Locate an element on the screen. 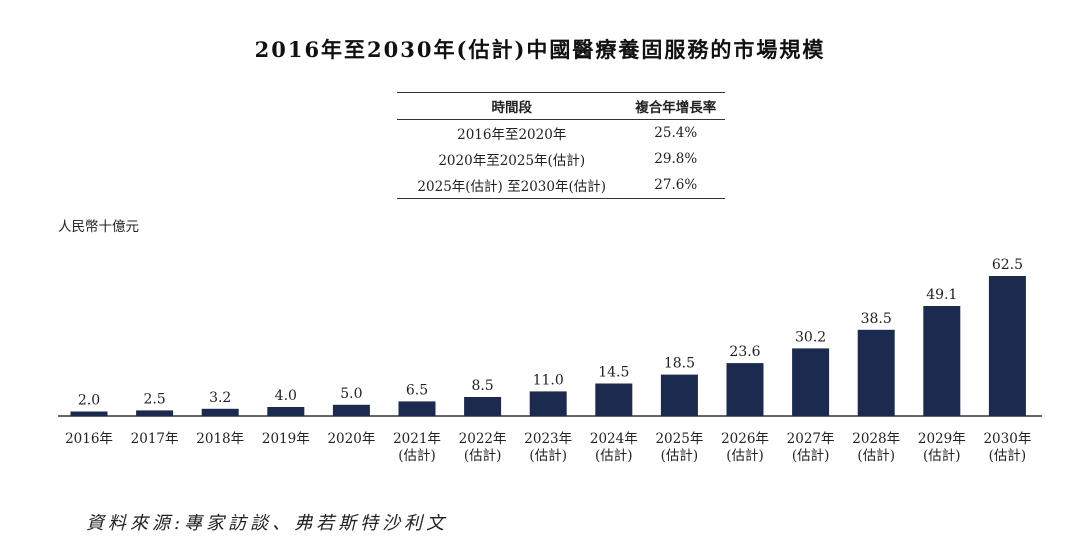 This screenshot has height=555, width=1080. data-label: 49.1 is located at coordinates (941, 295).